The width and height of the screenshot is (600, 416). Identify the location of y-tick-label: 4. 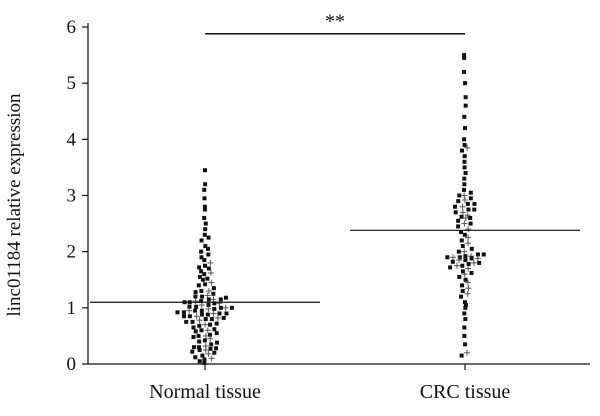
(72, 139).